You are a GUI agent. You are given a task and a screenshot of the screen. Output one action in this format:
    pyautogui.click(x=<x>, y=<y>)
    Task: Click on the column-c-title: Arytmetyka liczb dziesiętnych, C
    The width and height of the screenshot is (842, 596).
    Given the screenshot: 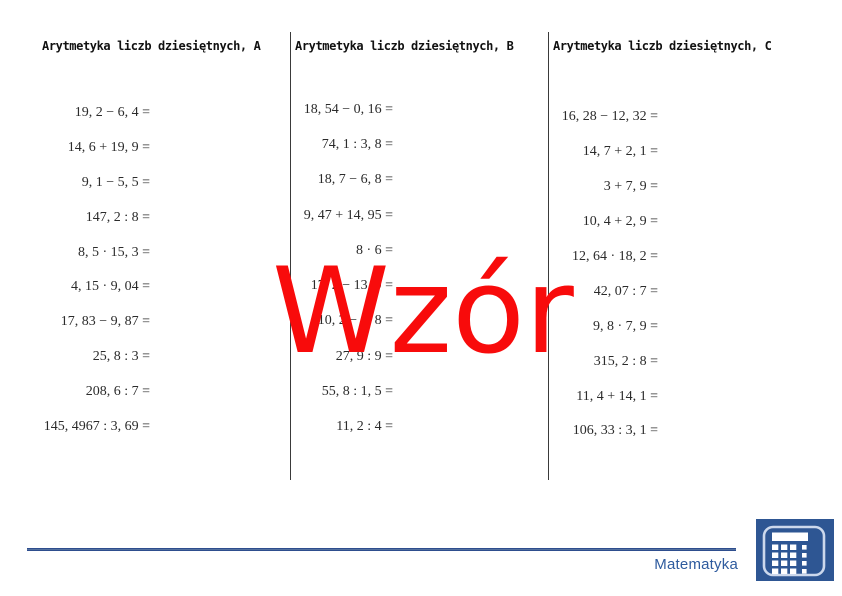 What is the action you would take?
    pyautogui.click(x=662, y=46)
    